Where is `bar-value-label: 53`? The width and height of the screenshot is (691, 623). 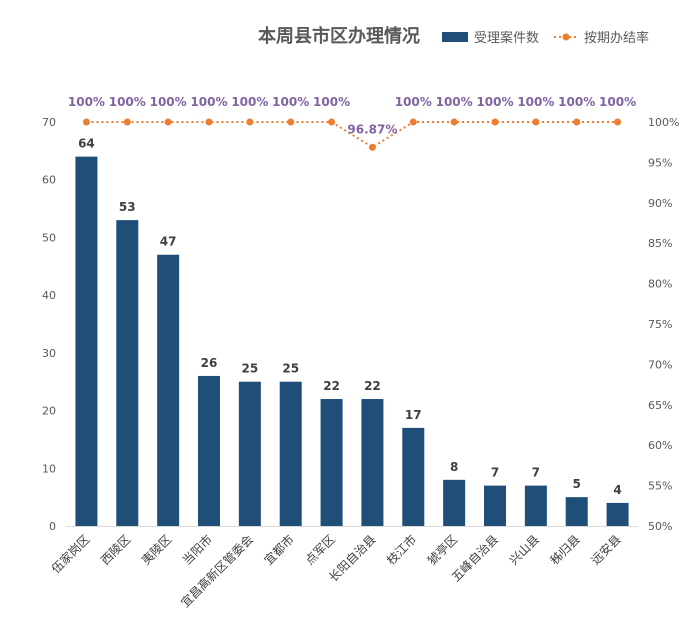 bar-value-label: 53 is located at coordinates (127, 207).